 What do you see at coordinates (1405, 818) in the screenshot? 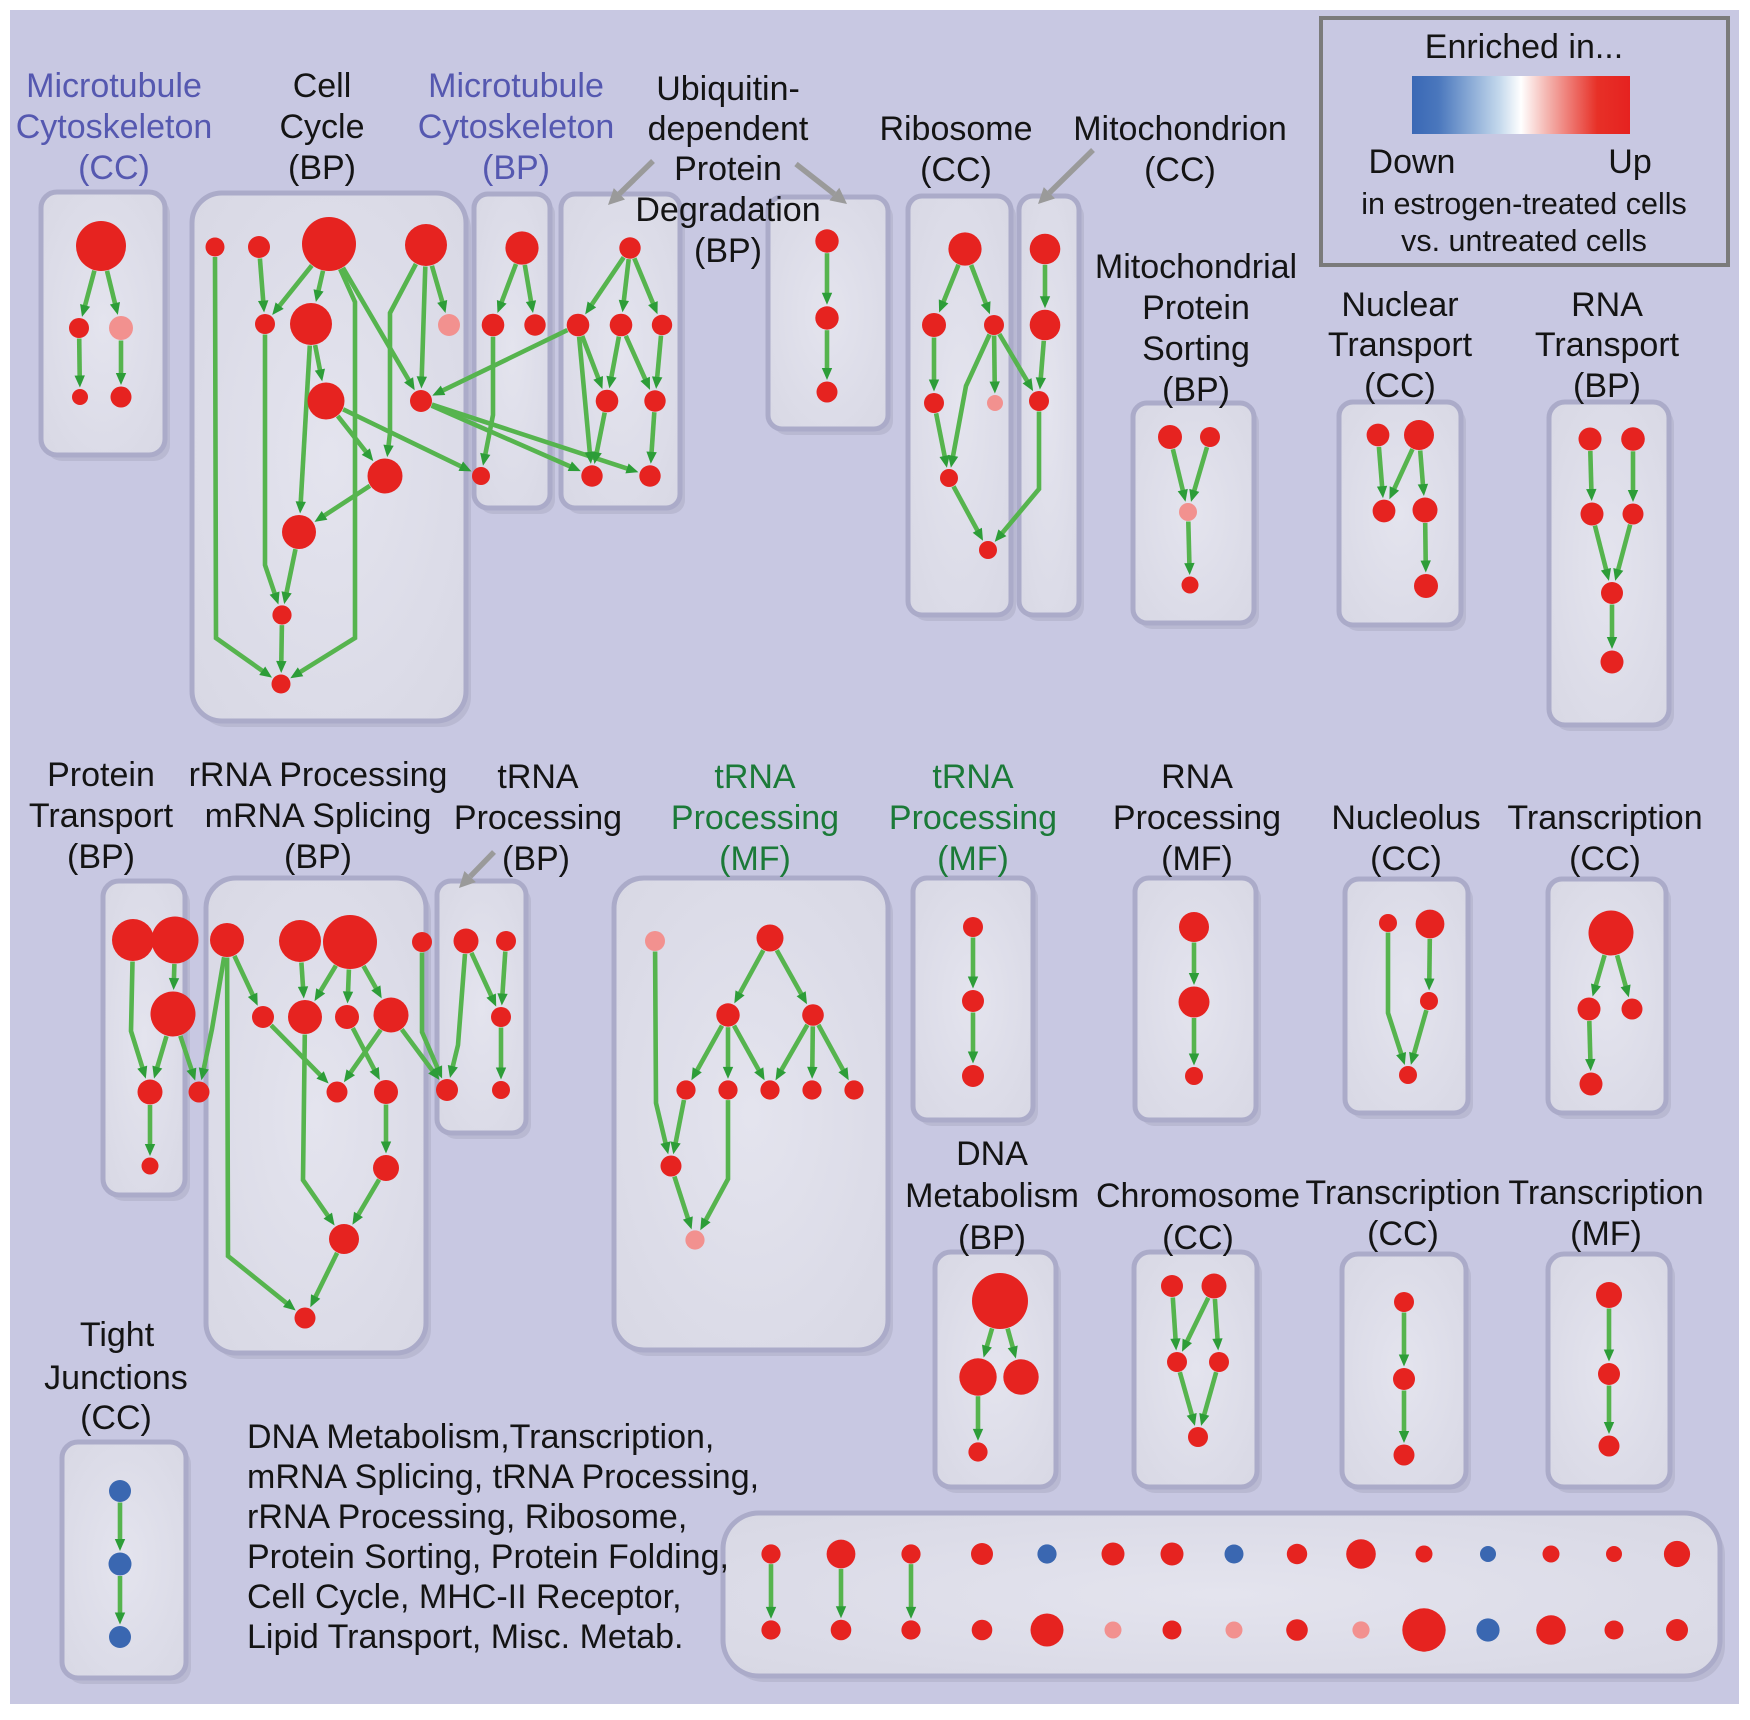
I see `svg-text: Nucleolus` at bounding box center [1405, 818].